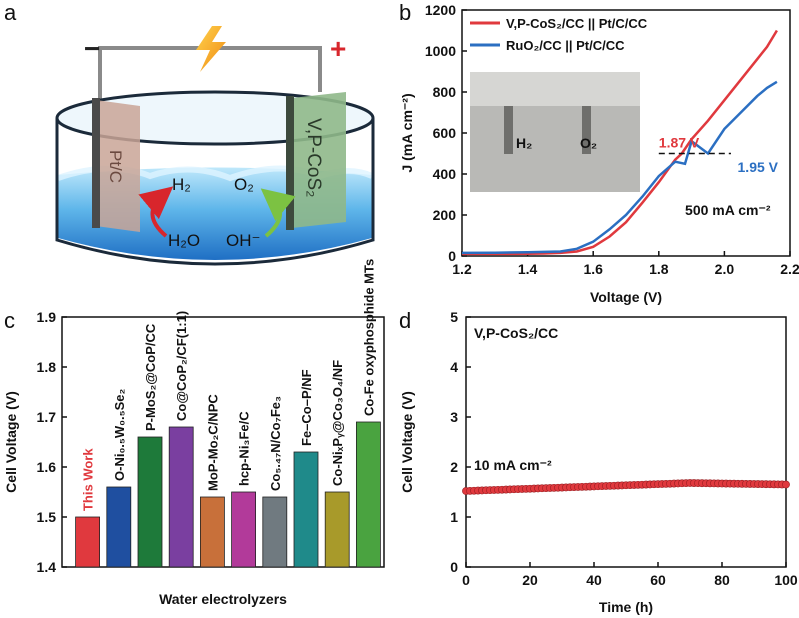 This screenshot has width=799, height=618. I want to click on legend-label-2: RuO₂/CC || Pt/C/CC, so click(565, 45).